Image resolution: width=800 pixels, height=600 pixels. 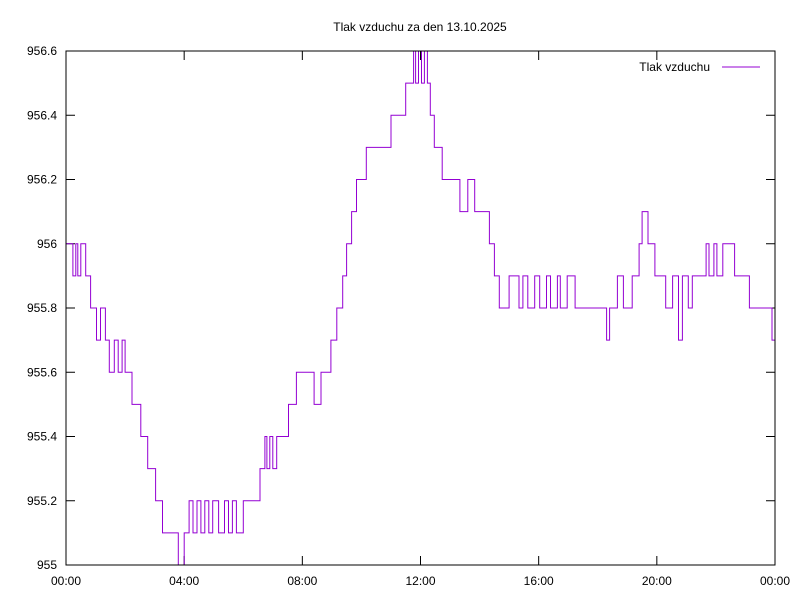 What do you see at coordinates (42, 308) in the screenshot?
I see `y-tick-label: 955.8` at bounding box center [42, 308].